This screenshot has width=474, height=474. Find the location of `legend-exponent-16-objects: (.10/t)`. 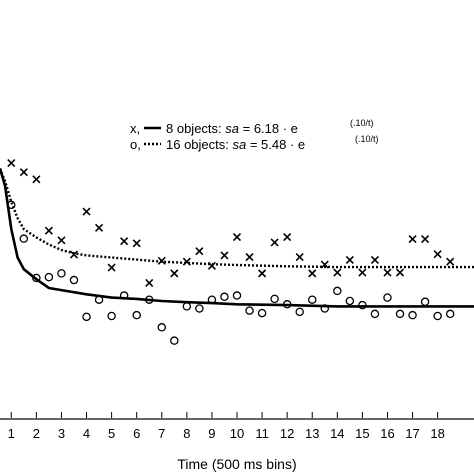

legend-exponent-16-objects: (.10/t) is located at coordinates (367, 139).